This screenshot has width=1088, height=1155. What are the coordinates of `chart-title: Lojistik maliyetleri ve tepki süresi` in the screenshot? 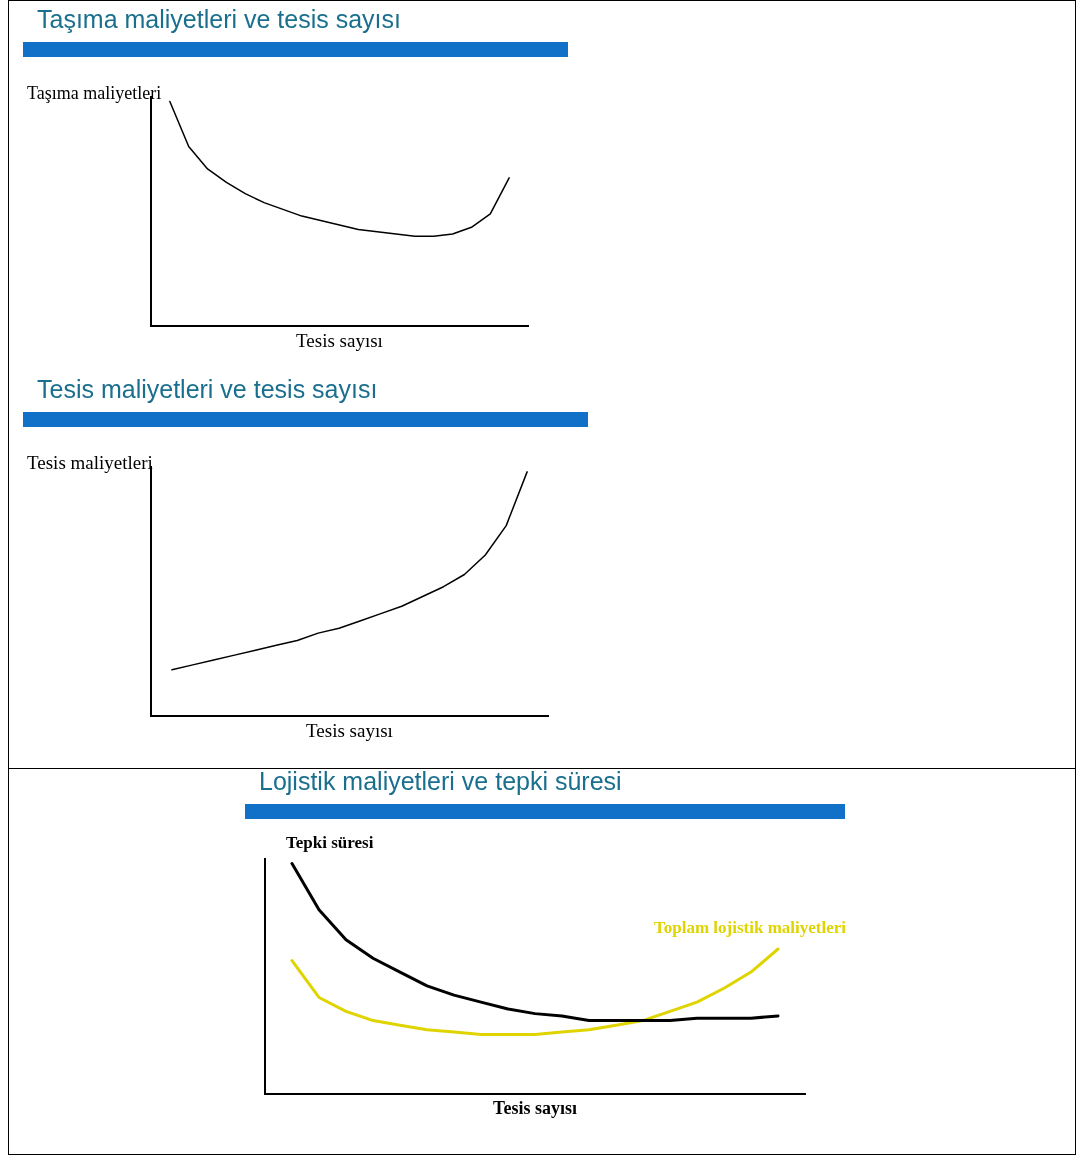 It's located at (440, 781).